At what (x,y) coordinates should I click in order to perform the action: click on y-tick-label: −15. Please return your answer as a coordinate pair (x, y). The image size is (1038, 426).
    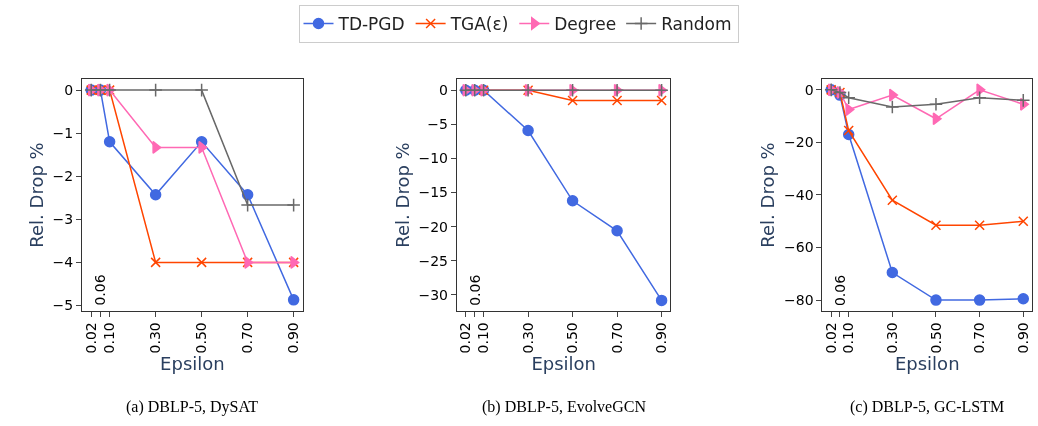
    Looking at the image, I should click on (433, 192).